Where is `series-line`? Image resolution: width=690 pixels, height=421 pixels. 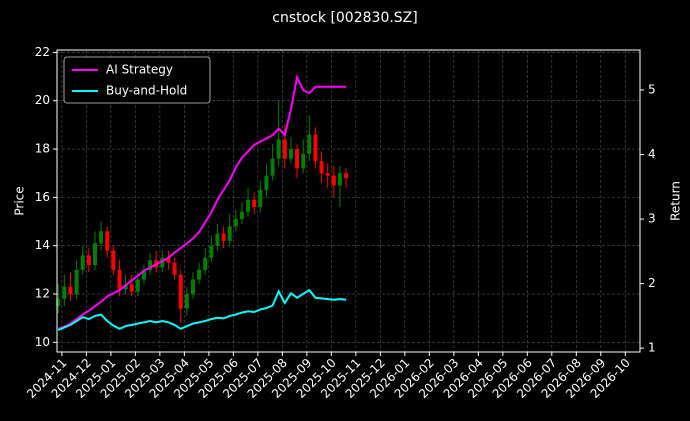
series-line is located at coordinates (202, 310).